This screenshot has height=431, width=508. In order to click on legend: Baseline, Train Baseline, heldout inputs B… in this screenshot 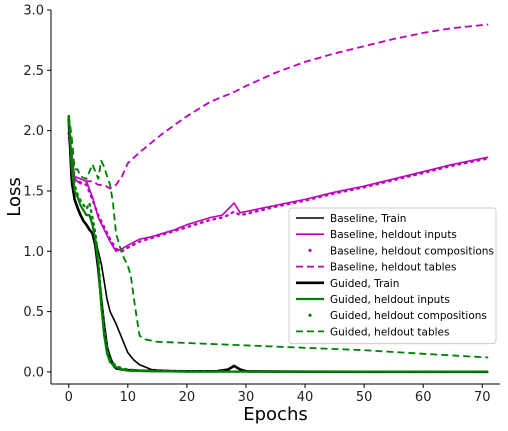, I will do `click(392, 276)`.